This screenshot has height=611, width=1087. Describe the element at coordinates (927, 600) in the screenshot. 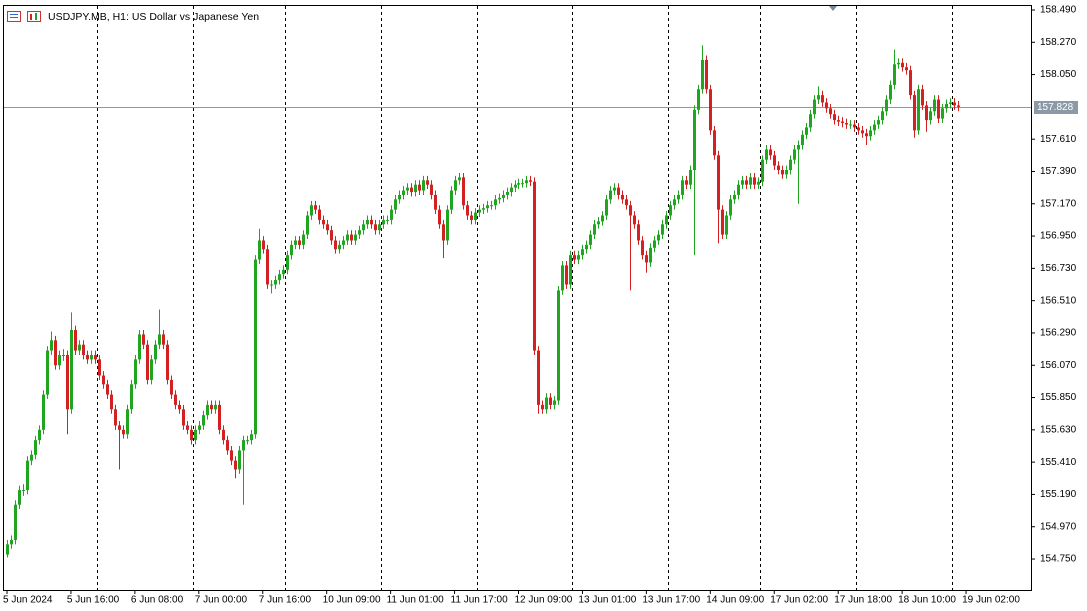

I see `x-tick-label: 18 Jun 10:00` at that location.